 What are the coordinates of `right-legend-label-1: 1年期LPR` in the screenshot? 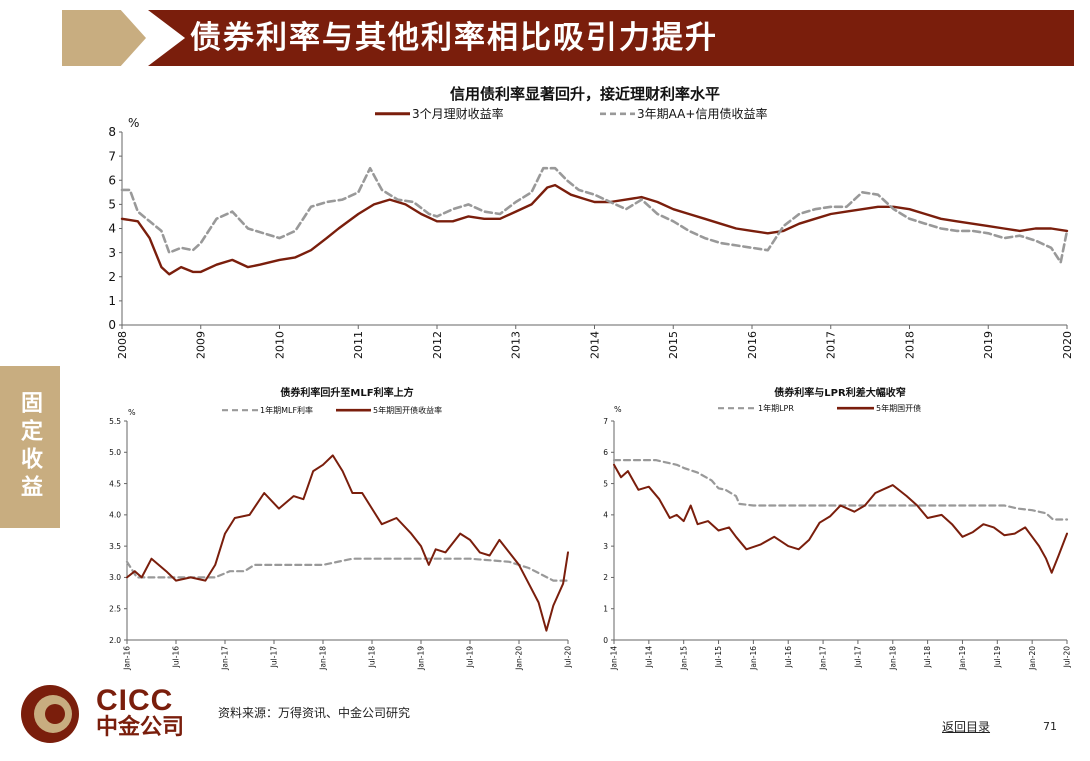 It's located at (776, 408).